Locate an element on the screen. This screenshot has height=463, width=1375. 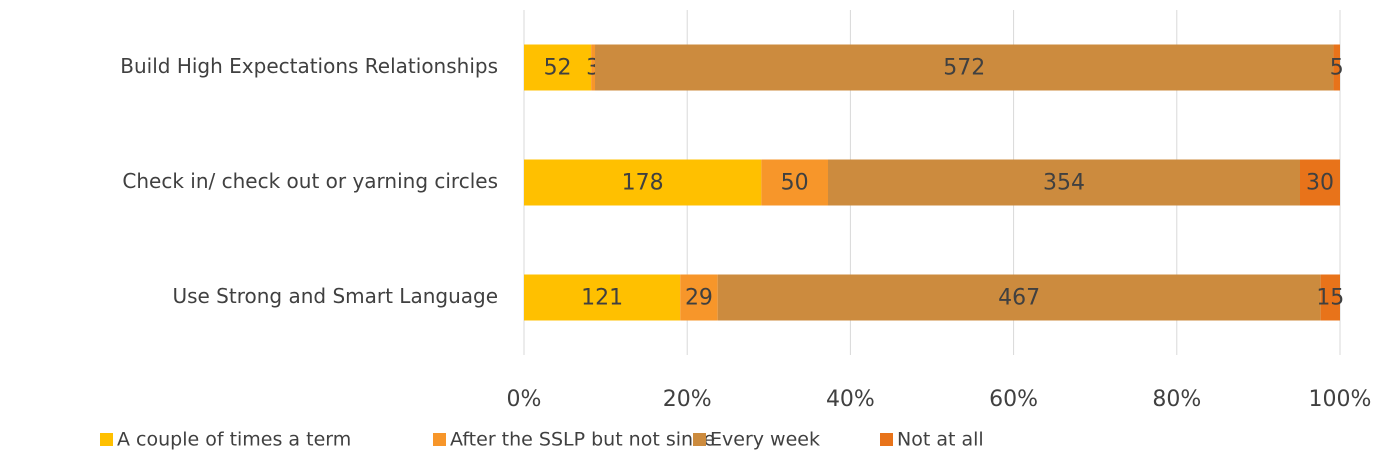
data-label: 15 is located at coordinates (1330, 298).